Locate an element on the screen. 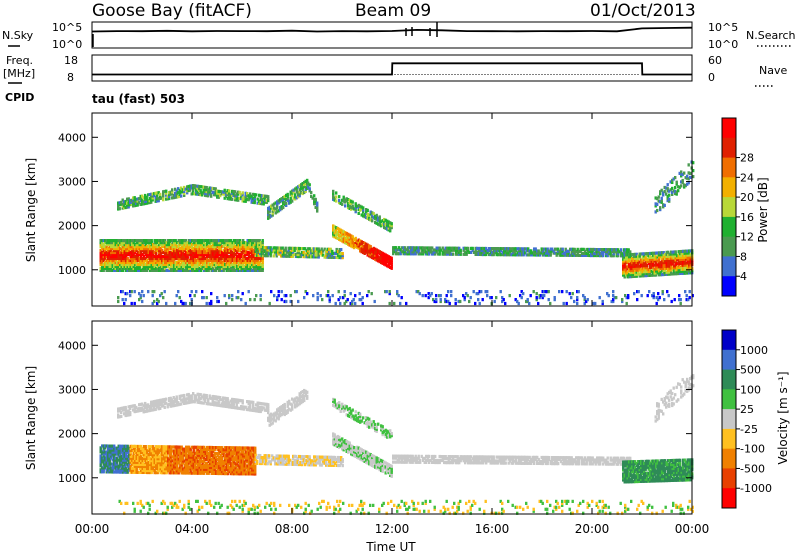  y-tick-label: 2000 is located at coordinates (72, 226).